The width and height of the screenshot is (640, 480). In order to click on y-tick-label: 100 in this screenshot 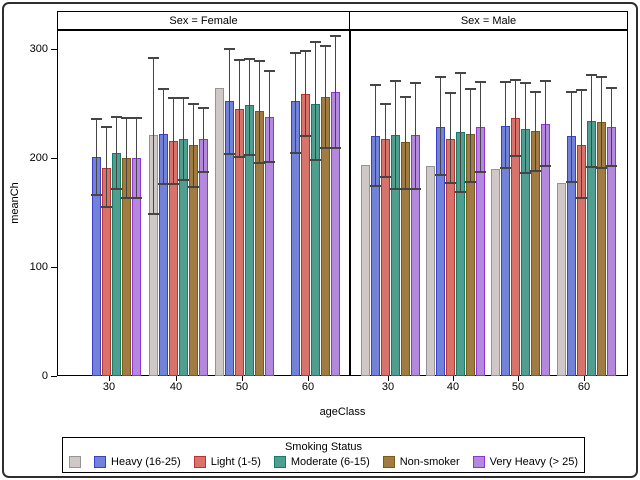, I will do `click(38, 267)`.